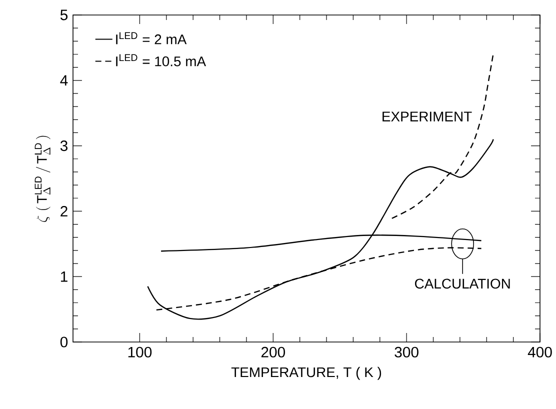 Image resolution: width=556 pixels, height=409 pixels. I want to click on x-tick-label: 200, so click(273, 352).